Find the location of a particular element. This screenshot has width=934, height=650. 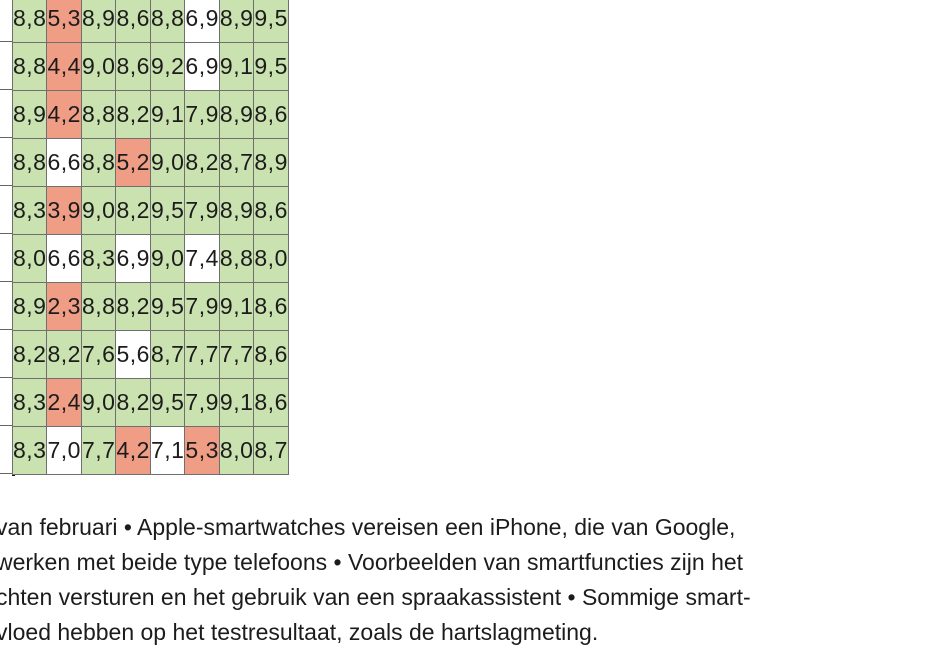

score-cell: 2,3 is located at coordinates (64, 306).